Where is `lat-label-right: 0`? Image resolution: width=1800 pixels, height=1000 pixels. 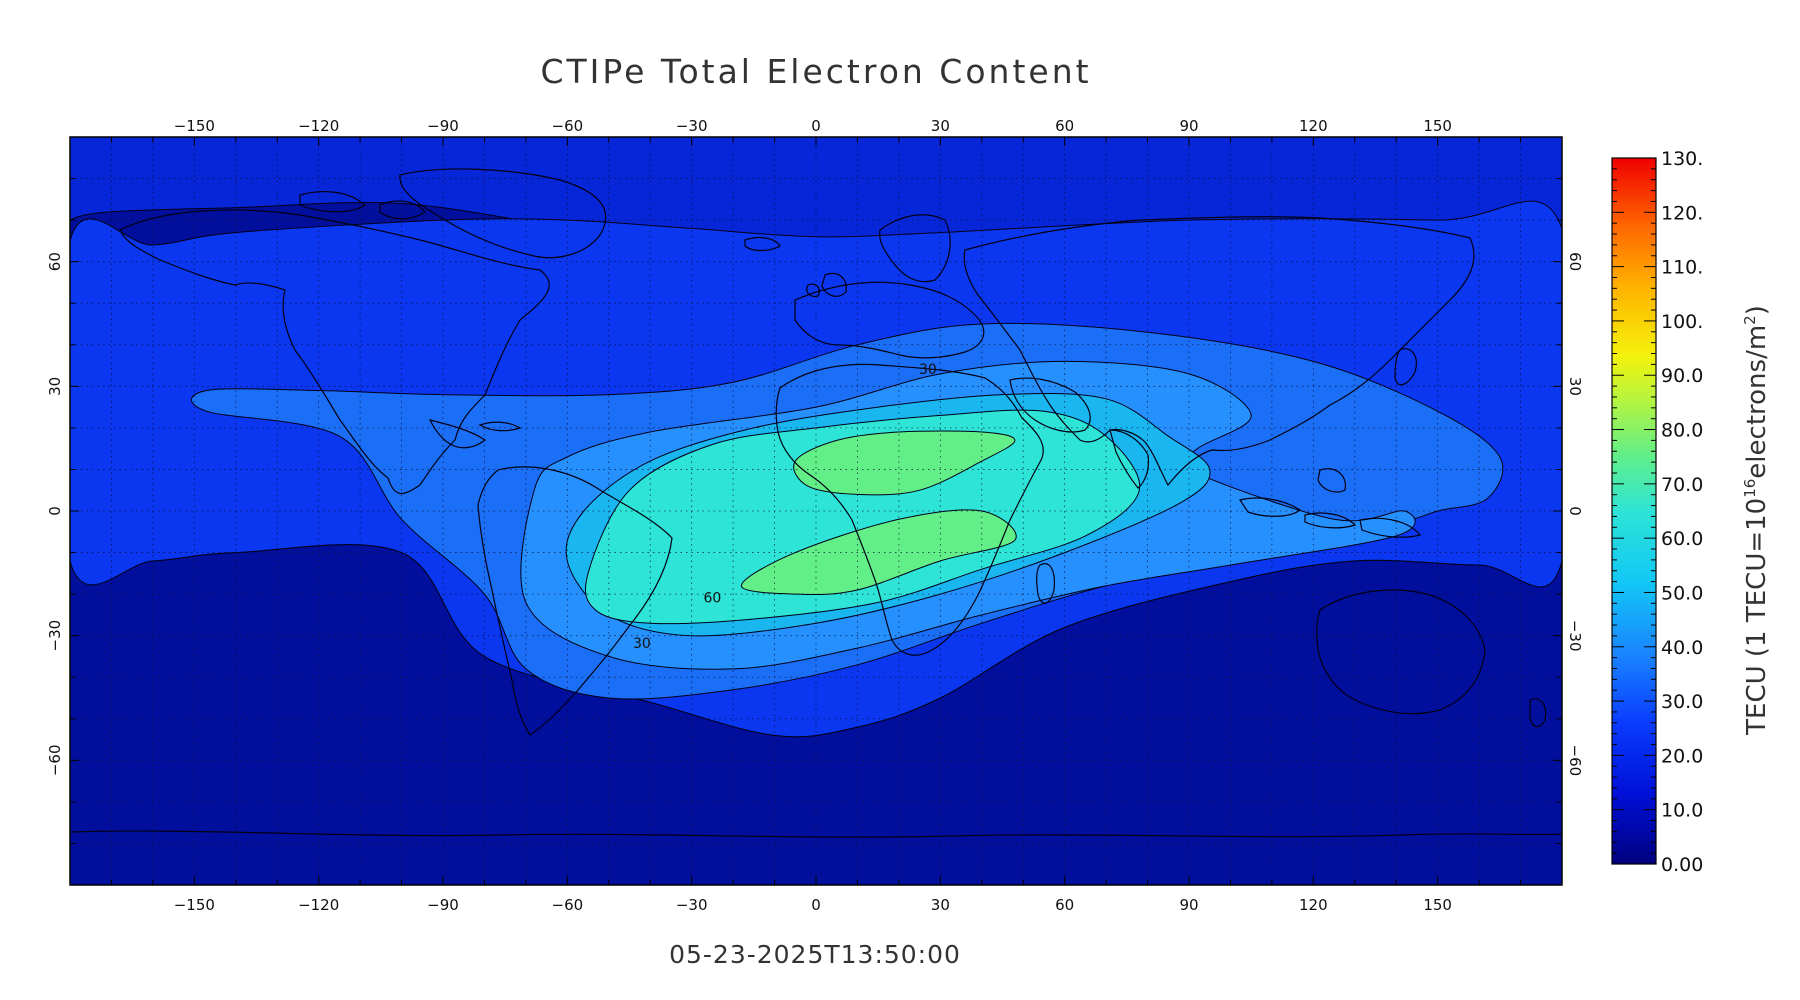
lat-label-right: 0 is located at coordinates (1575, 511).